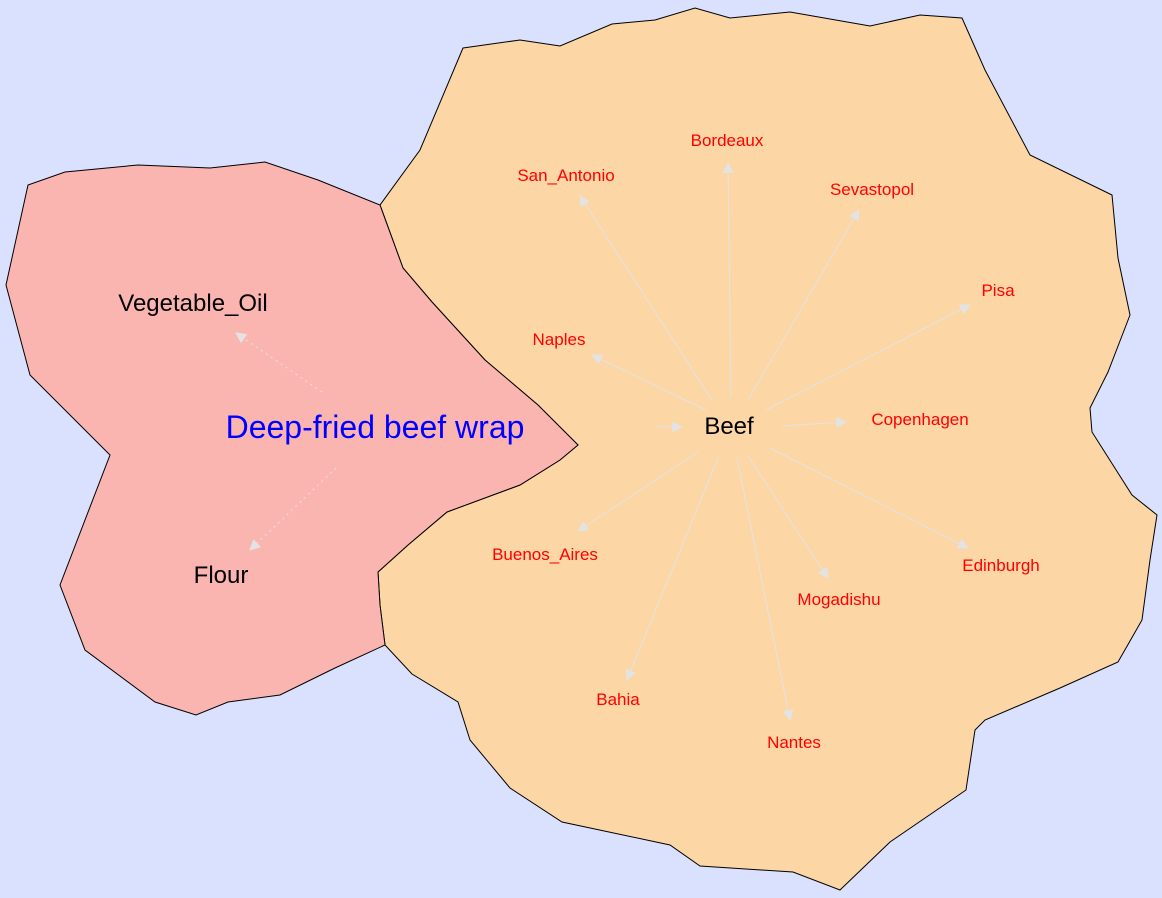 The image size is (1162, 898). I want to click on edge-beef-to-sevastopol, so click(803, 305).